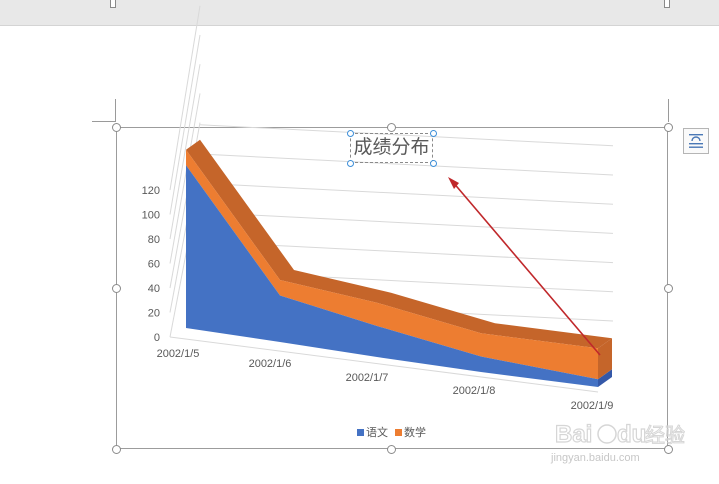 Image resolution: width=719 pixels, height=484 pixels. What do you see at coordinates (667, 4) in the screenshot?
I see `ruler-indent-marker-right` at bounding box center [667, 4].